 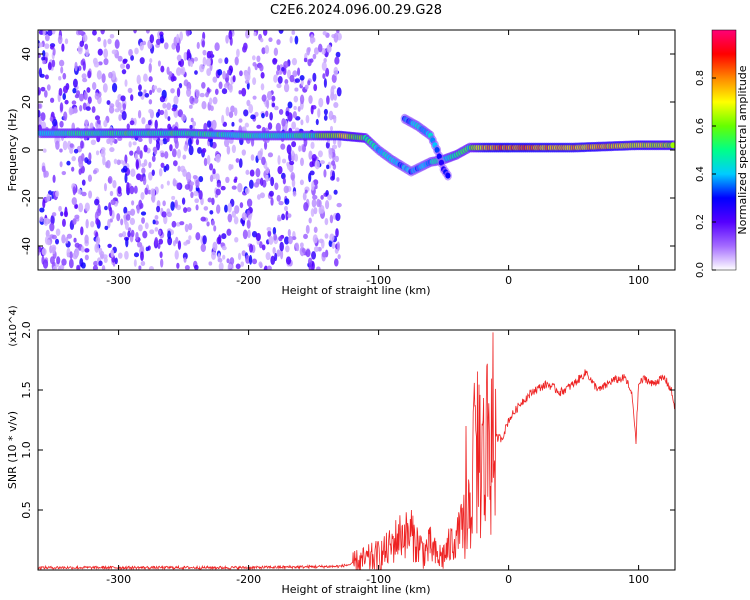 I want to click on colorbar-ticks: 0.0 0.2 0.4 0.6 0.8, so click(x=705, y=174).